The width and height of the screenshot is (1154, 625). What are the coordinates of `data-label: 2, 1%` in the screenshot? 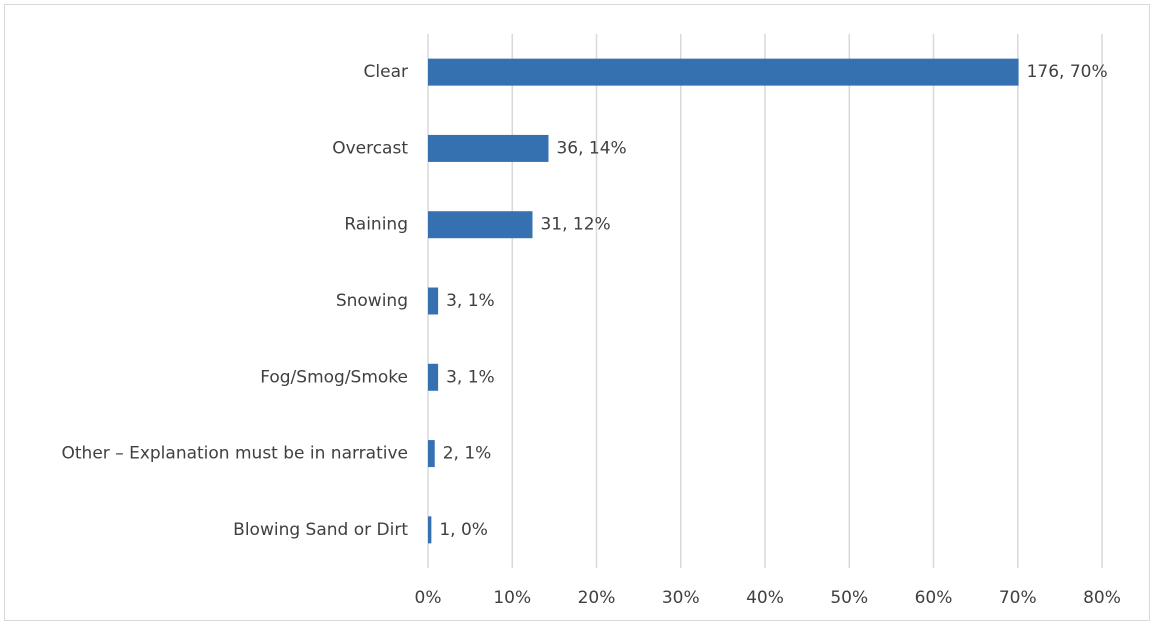 It's located at (467, 454).